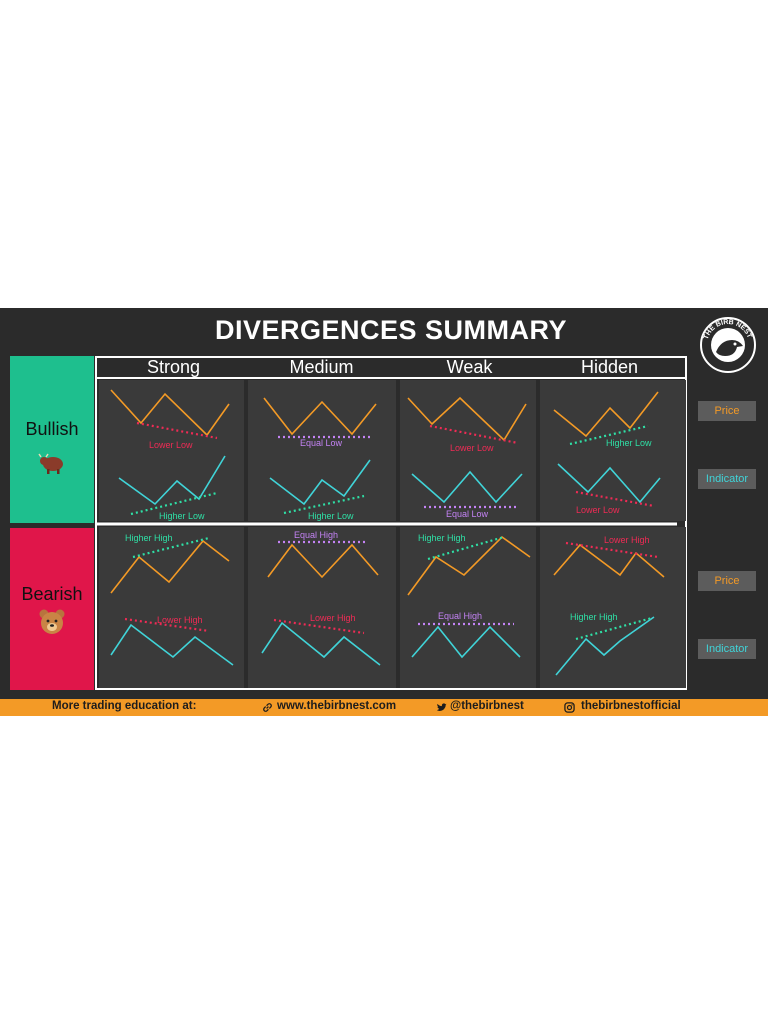 This screenshot has height=1024, width=768. What do you see at coordinates (607, 453) in the screenshot?
I see `diagram-bullish-hidden: Higher Low Lower Low` at bounding box center [607, 453].